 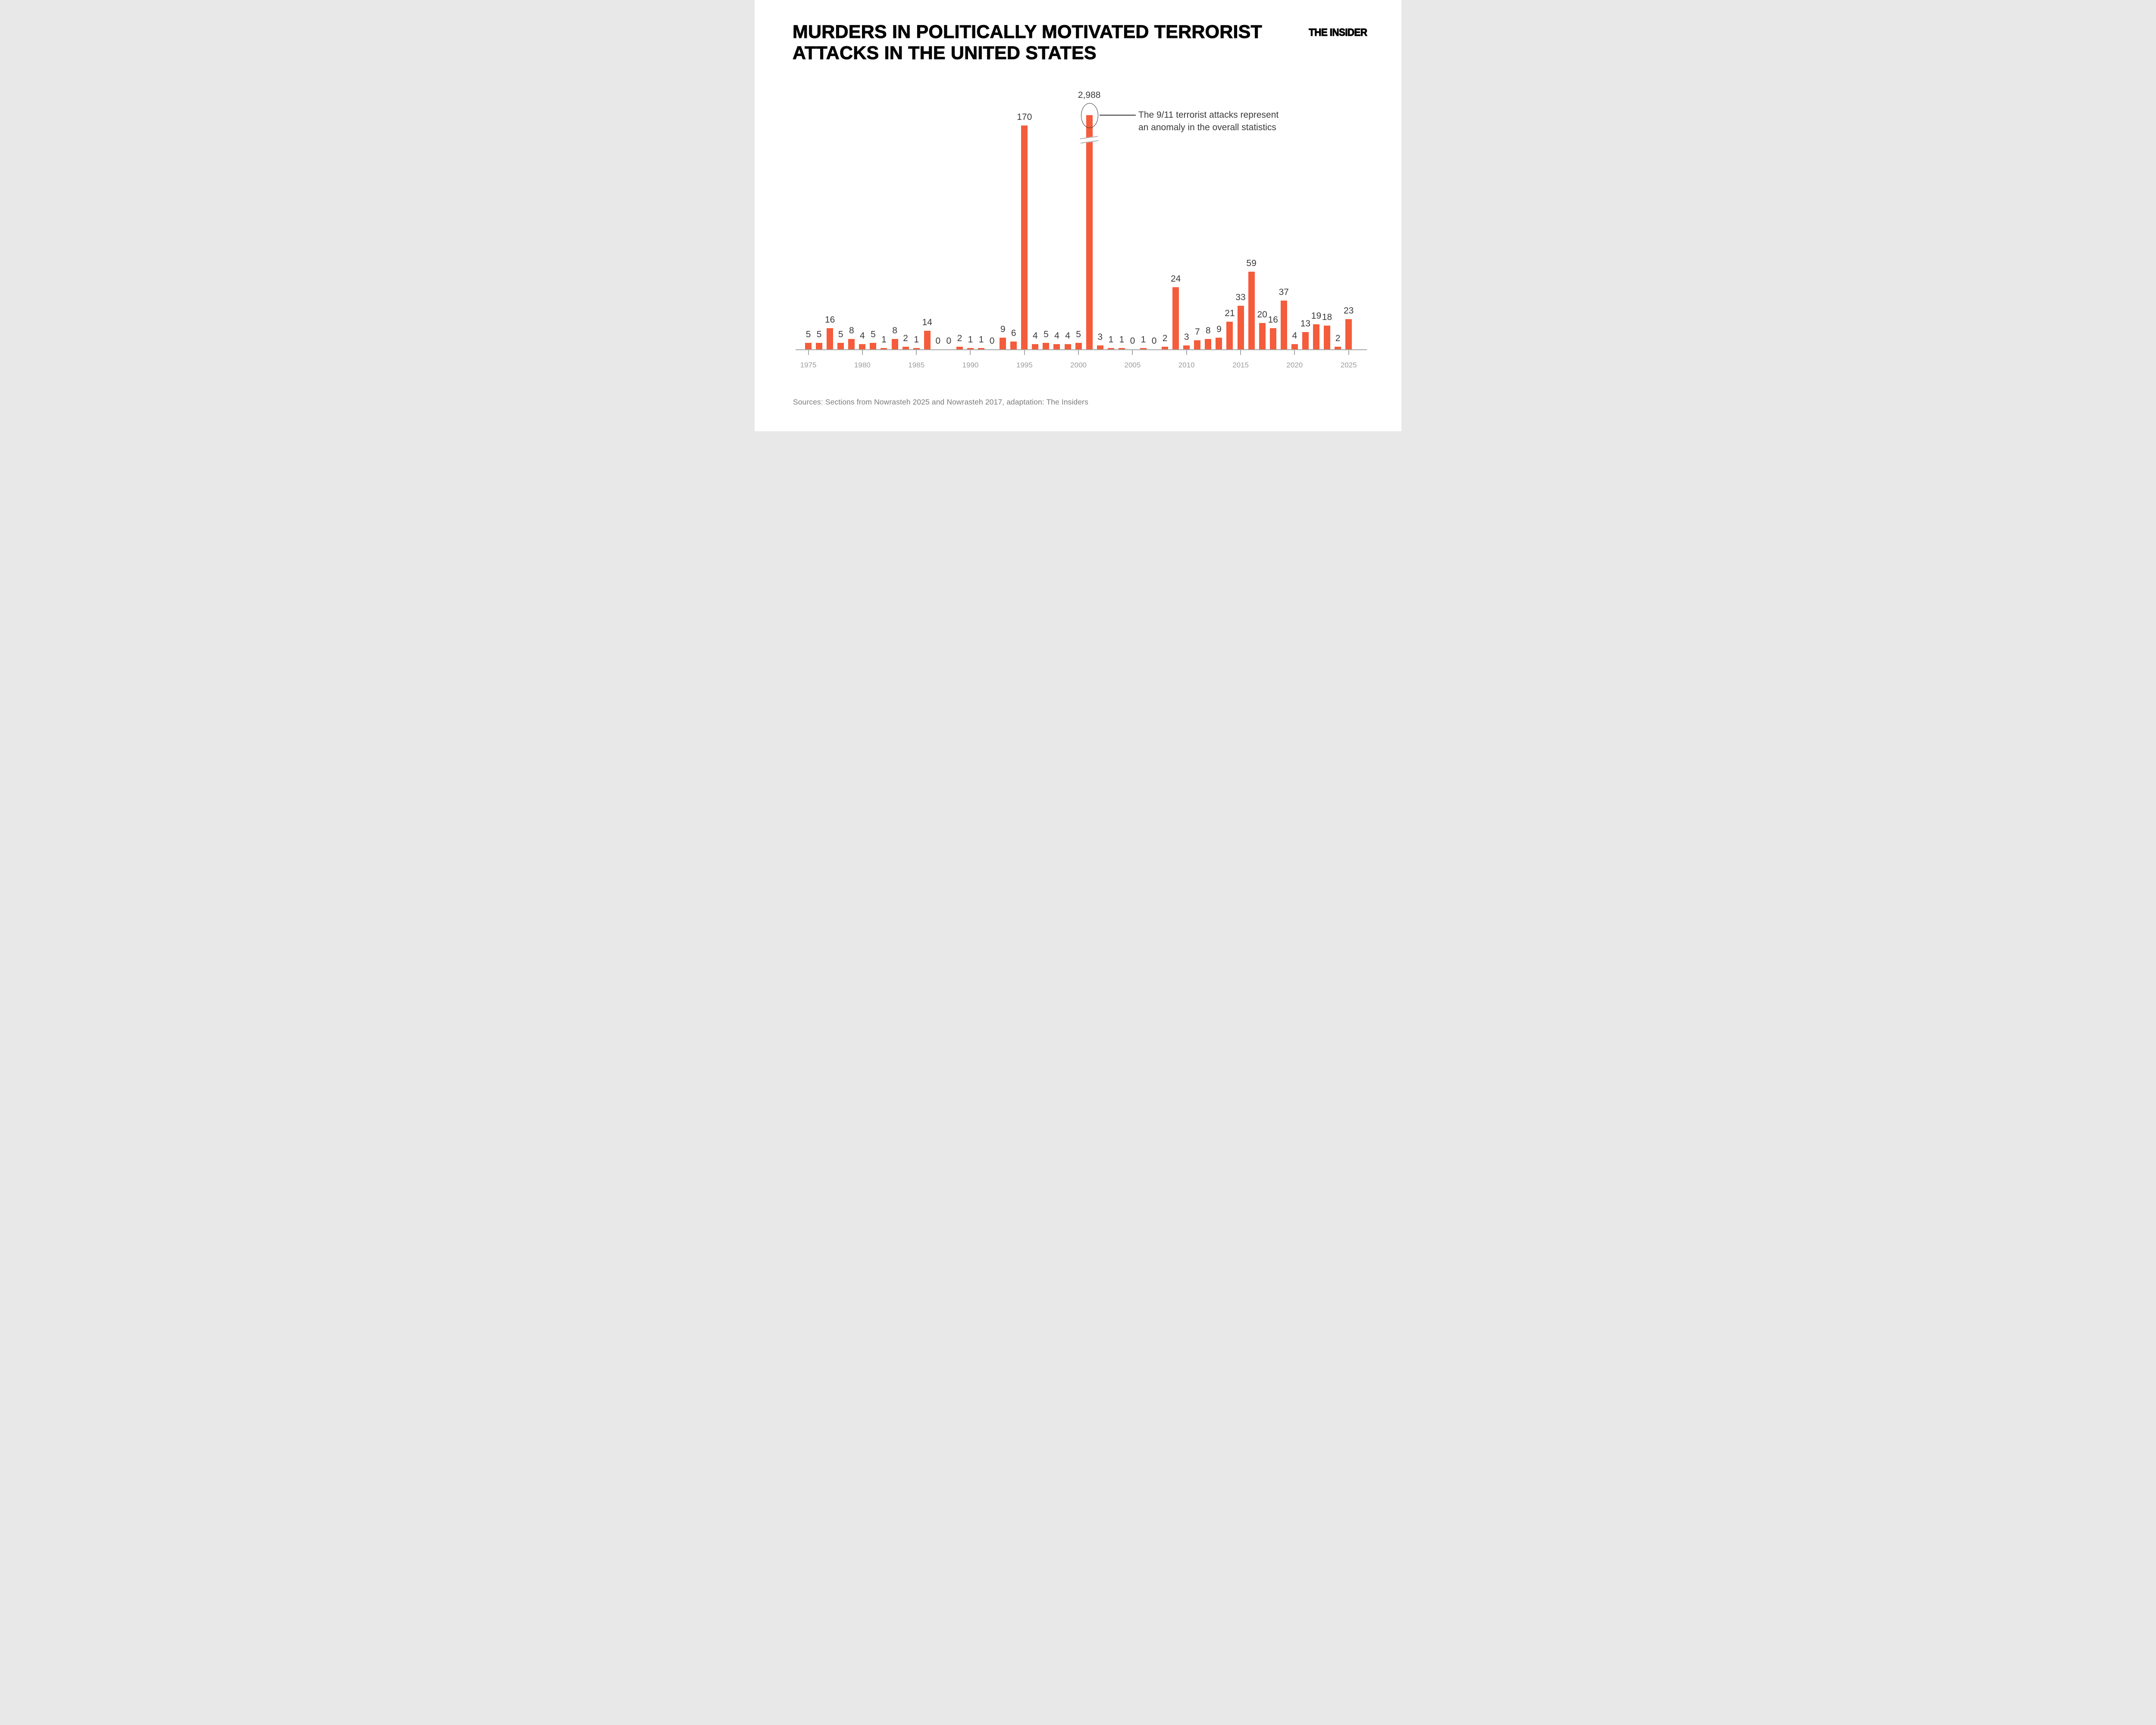 What do you see at coordinates (1078, 346) in the screenshot?
I see `bar-2000` at bounding box center [1078, 346].